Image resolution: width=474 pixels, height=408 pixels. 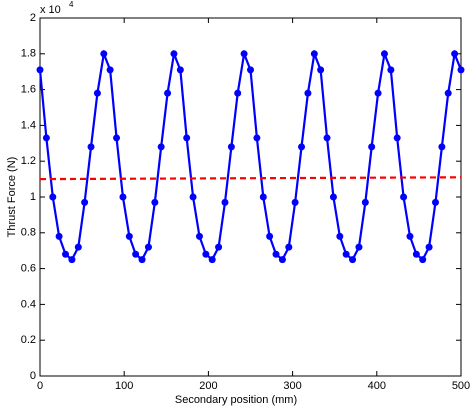 What do you see at coordinates (377, 386) in the screenshot?
I see `x-tick-label: 400` at bounding box center [377, 386].